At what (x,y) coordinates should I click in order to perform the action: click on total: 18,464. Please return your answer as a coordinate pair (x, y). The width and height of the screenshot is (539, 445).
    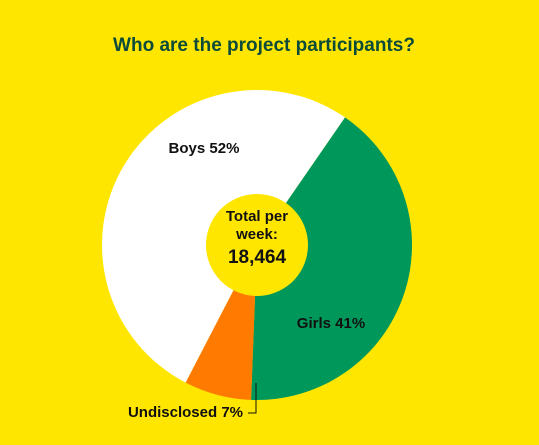
    Looking at the image, I should click on (257, 257).